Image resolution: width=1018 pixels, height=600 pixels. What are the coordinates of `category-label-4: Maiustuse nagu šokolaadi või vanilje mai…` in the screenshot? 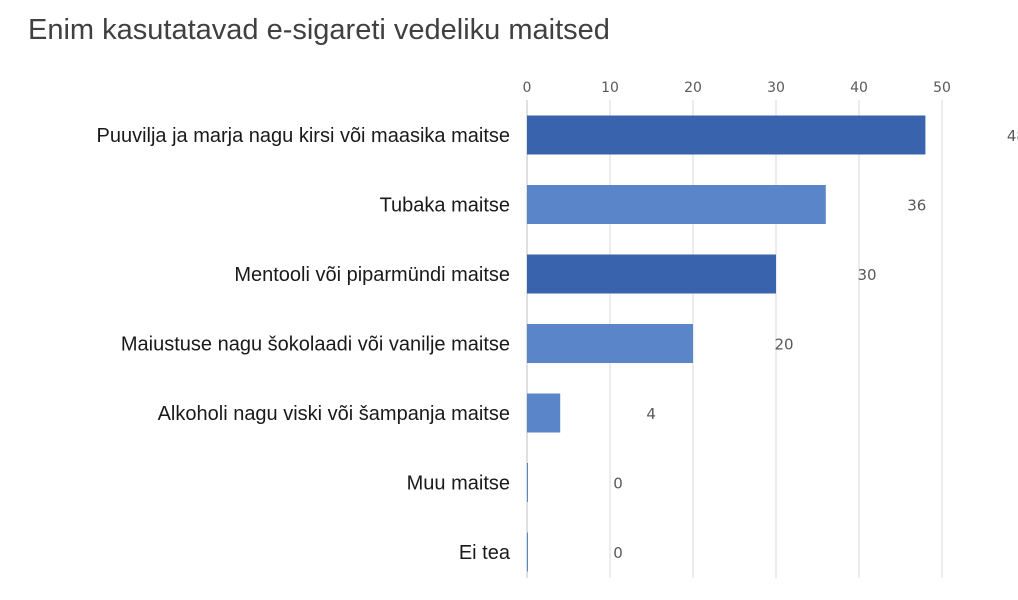 It's located at (315, 345).